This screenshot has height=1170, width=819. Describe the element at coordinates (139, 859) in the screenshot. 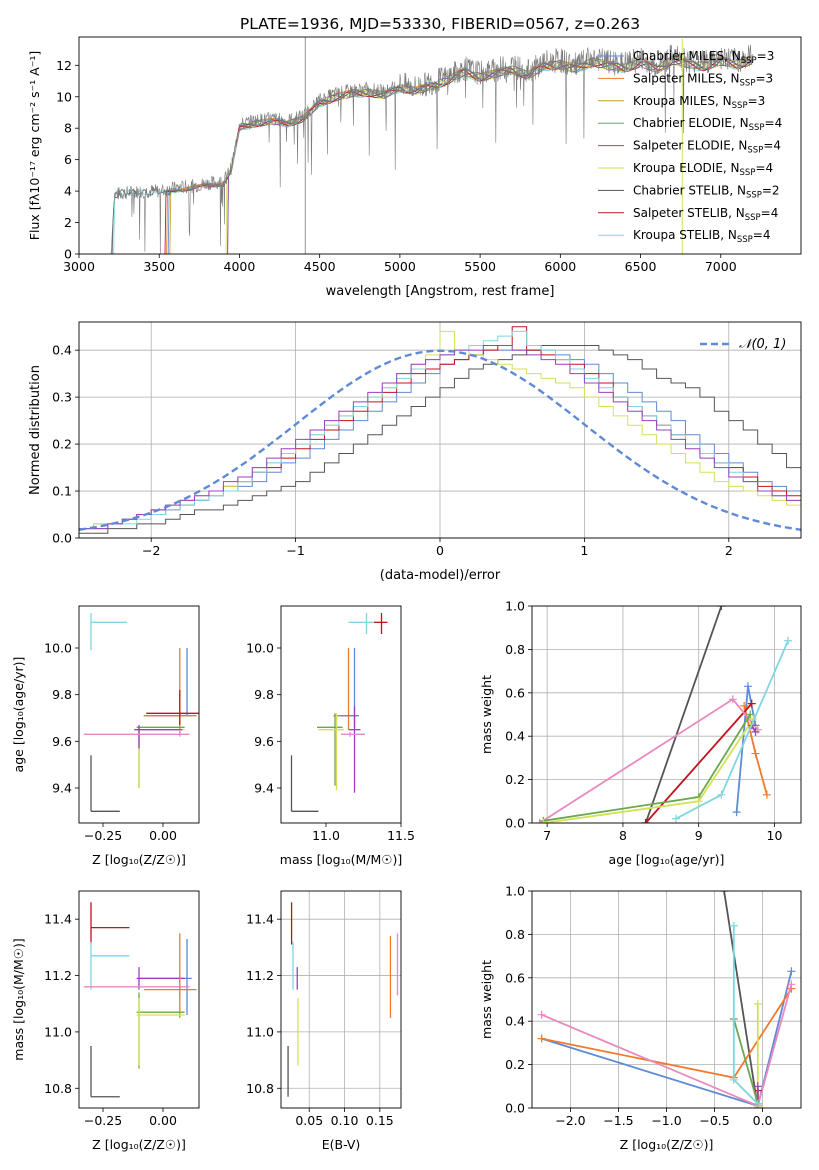

I see `age_vs_Z-xlabel: Z [log₁₀(Z/Z☉)]` at that location.